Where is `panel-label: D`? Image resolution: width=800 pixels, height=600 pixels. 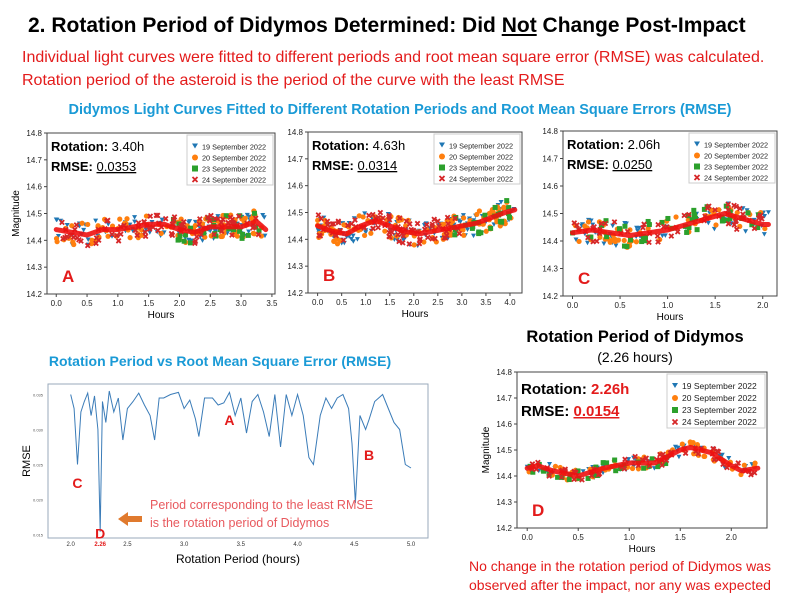
panel-label: D is located at coordinates (538, 510).